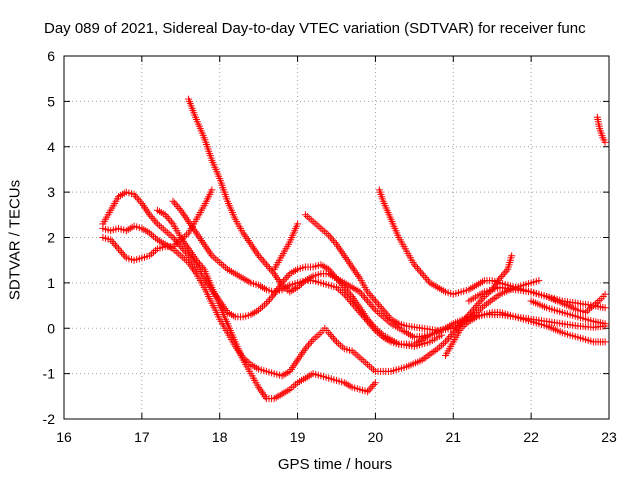 The width and height of the screenshot is (640, 480). What do you see at coordinates (51, 192) in the screenshot?
I see `y-tick-label: 3` at bounding box center [51, 192].